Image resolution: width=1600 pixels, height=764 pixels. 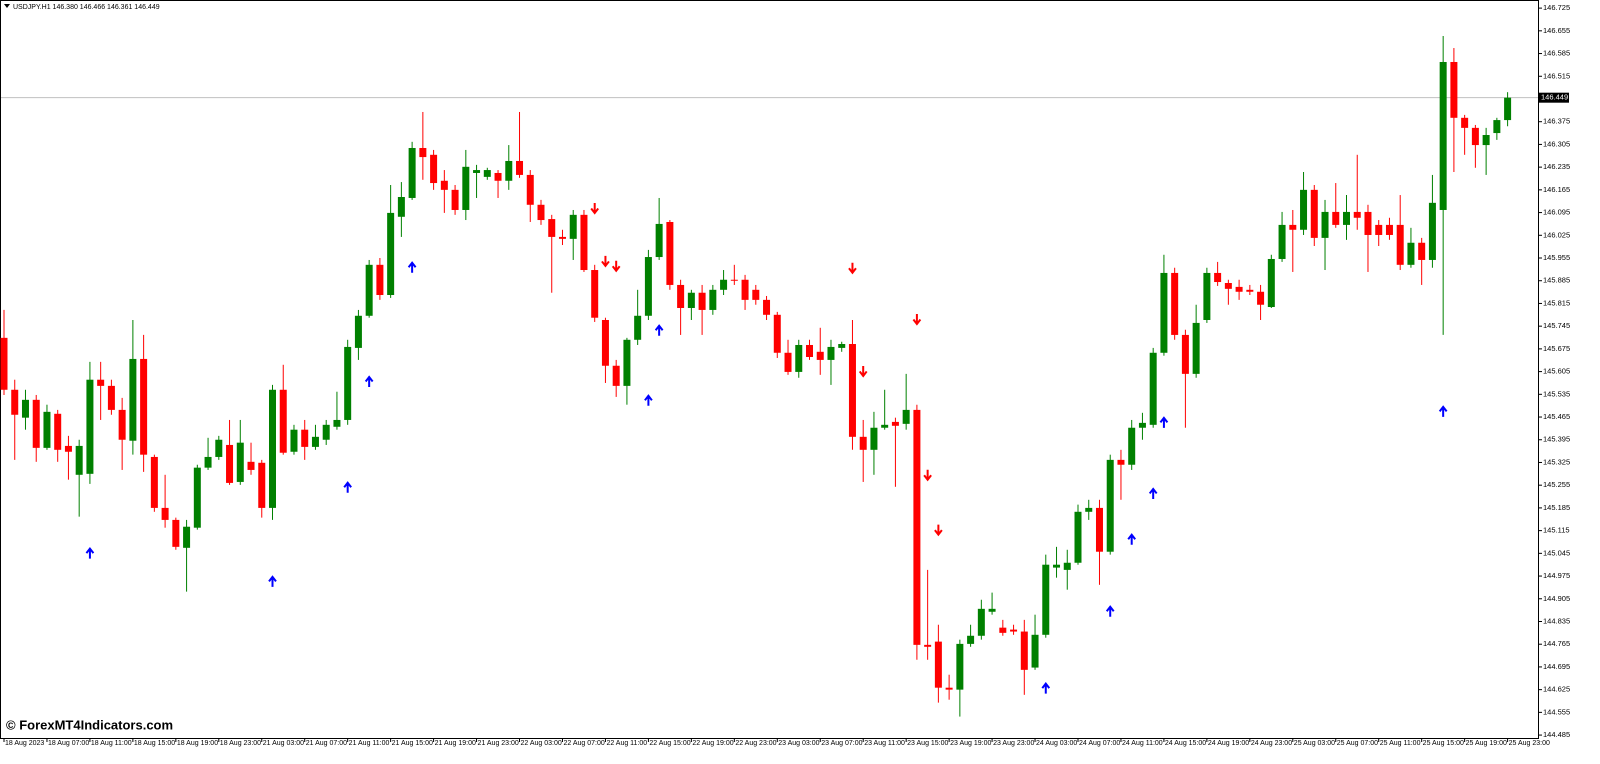 What do you see at coordinates (626, 743) in the screenshot?
I see `x-tick-label: 22 Aug 11:00` at bounding box center [626, 743].